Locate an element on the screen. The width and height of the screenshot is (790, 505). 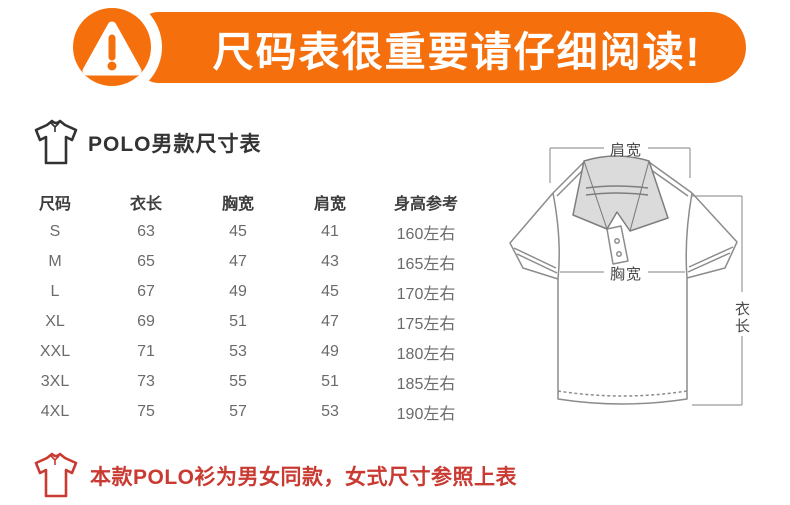
cell: S is located at coordinates (55, 231).